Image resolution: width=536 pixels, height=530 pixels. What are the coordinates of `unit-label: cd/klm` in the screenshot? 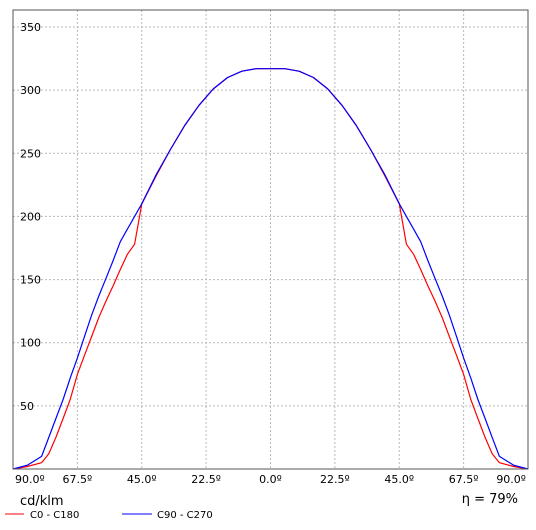 It's located at (42, 501).